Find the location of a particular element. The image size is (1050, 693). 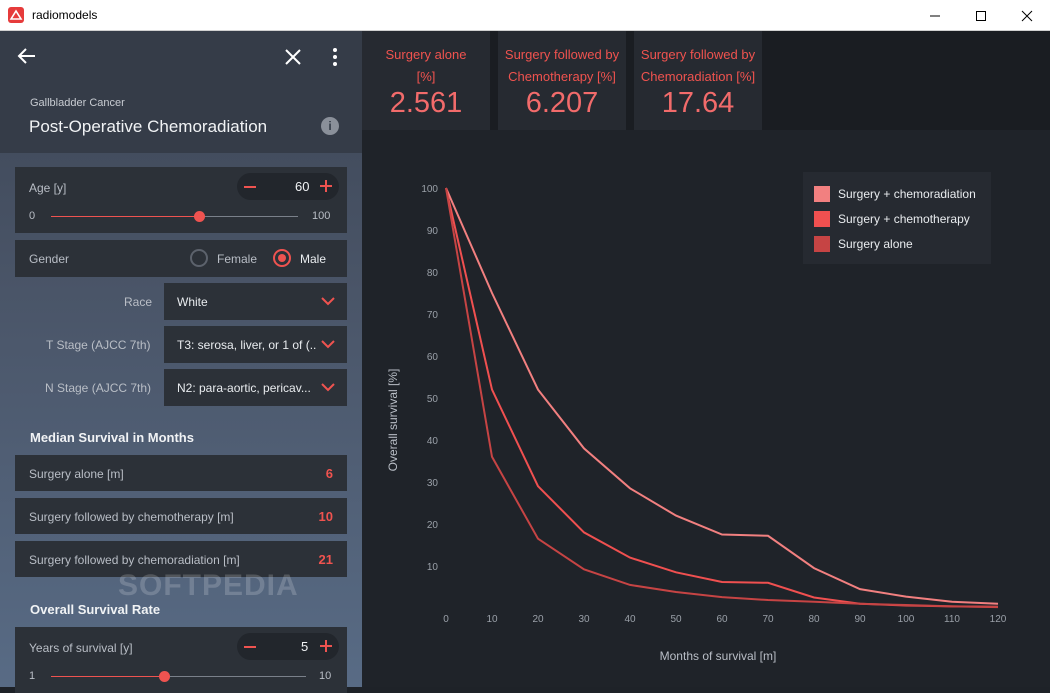

race-label: Race is located at coordinates (138, 302).